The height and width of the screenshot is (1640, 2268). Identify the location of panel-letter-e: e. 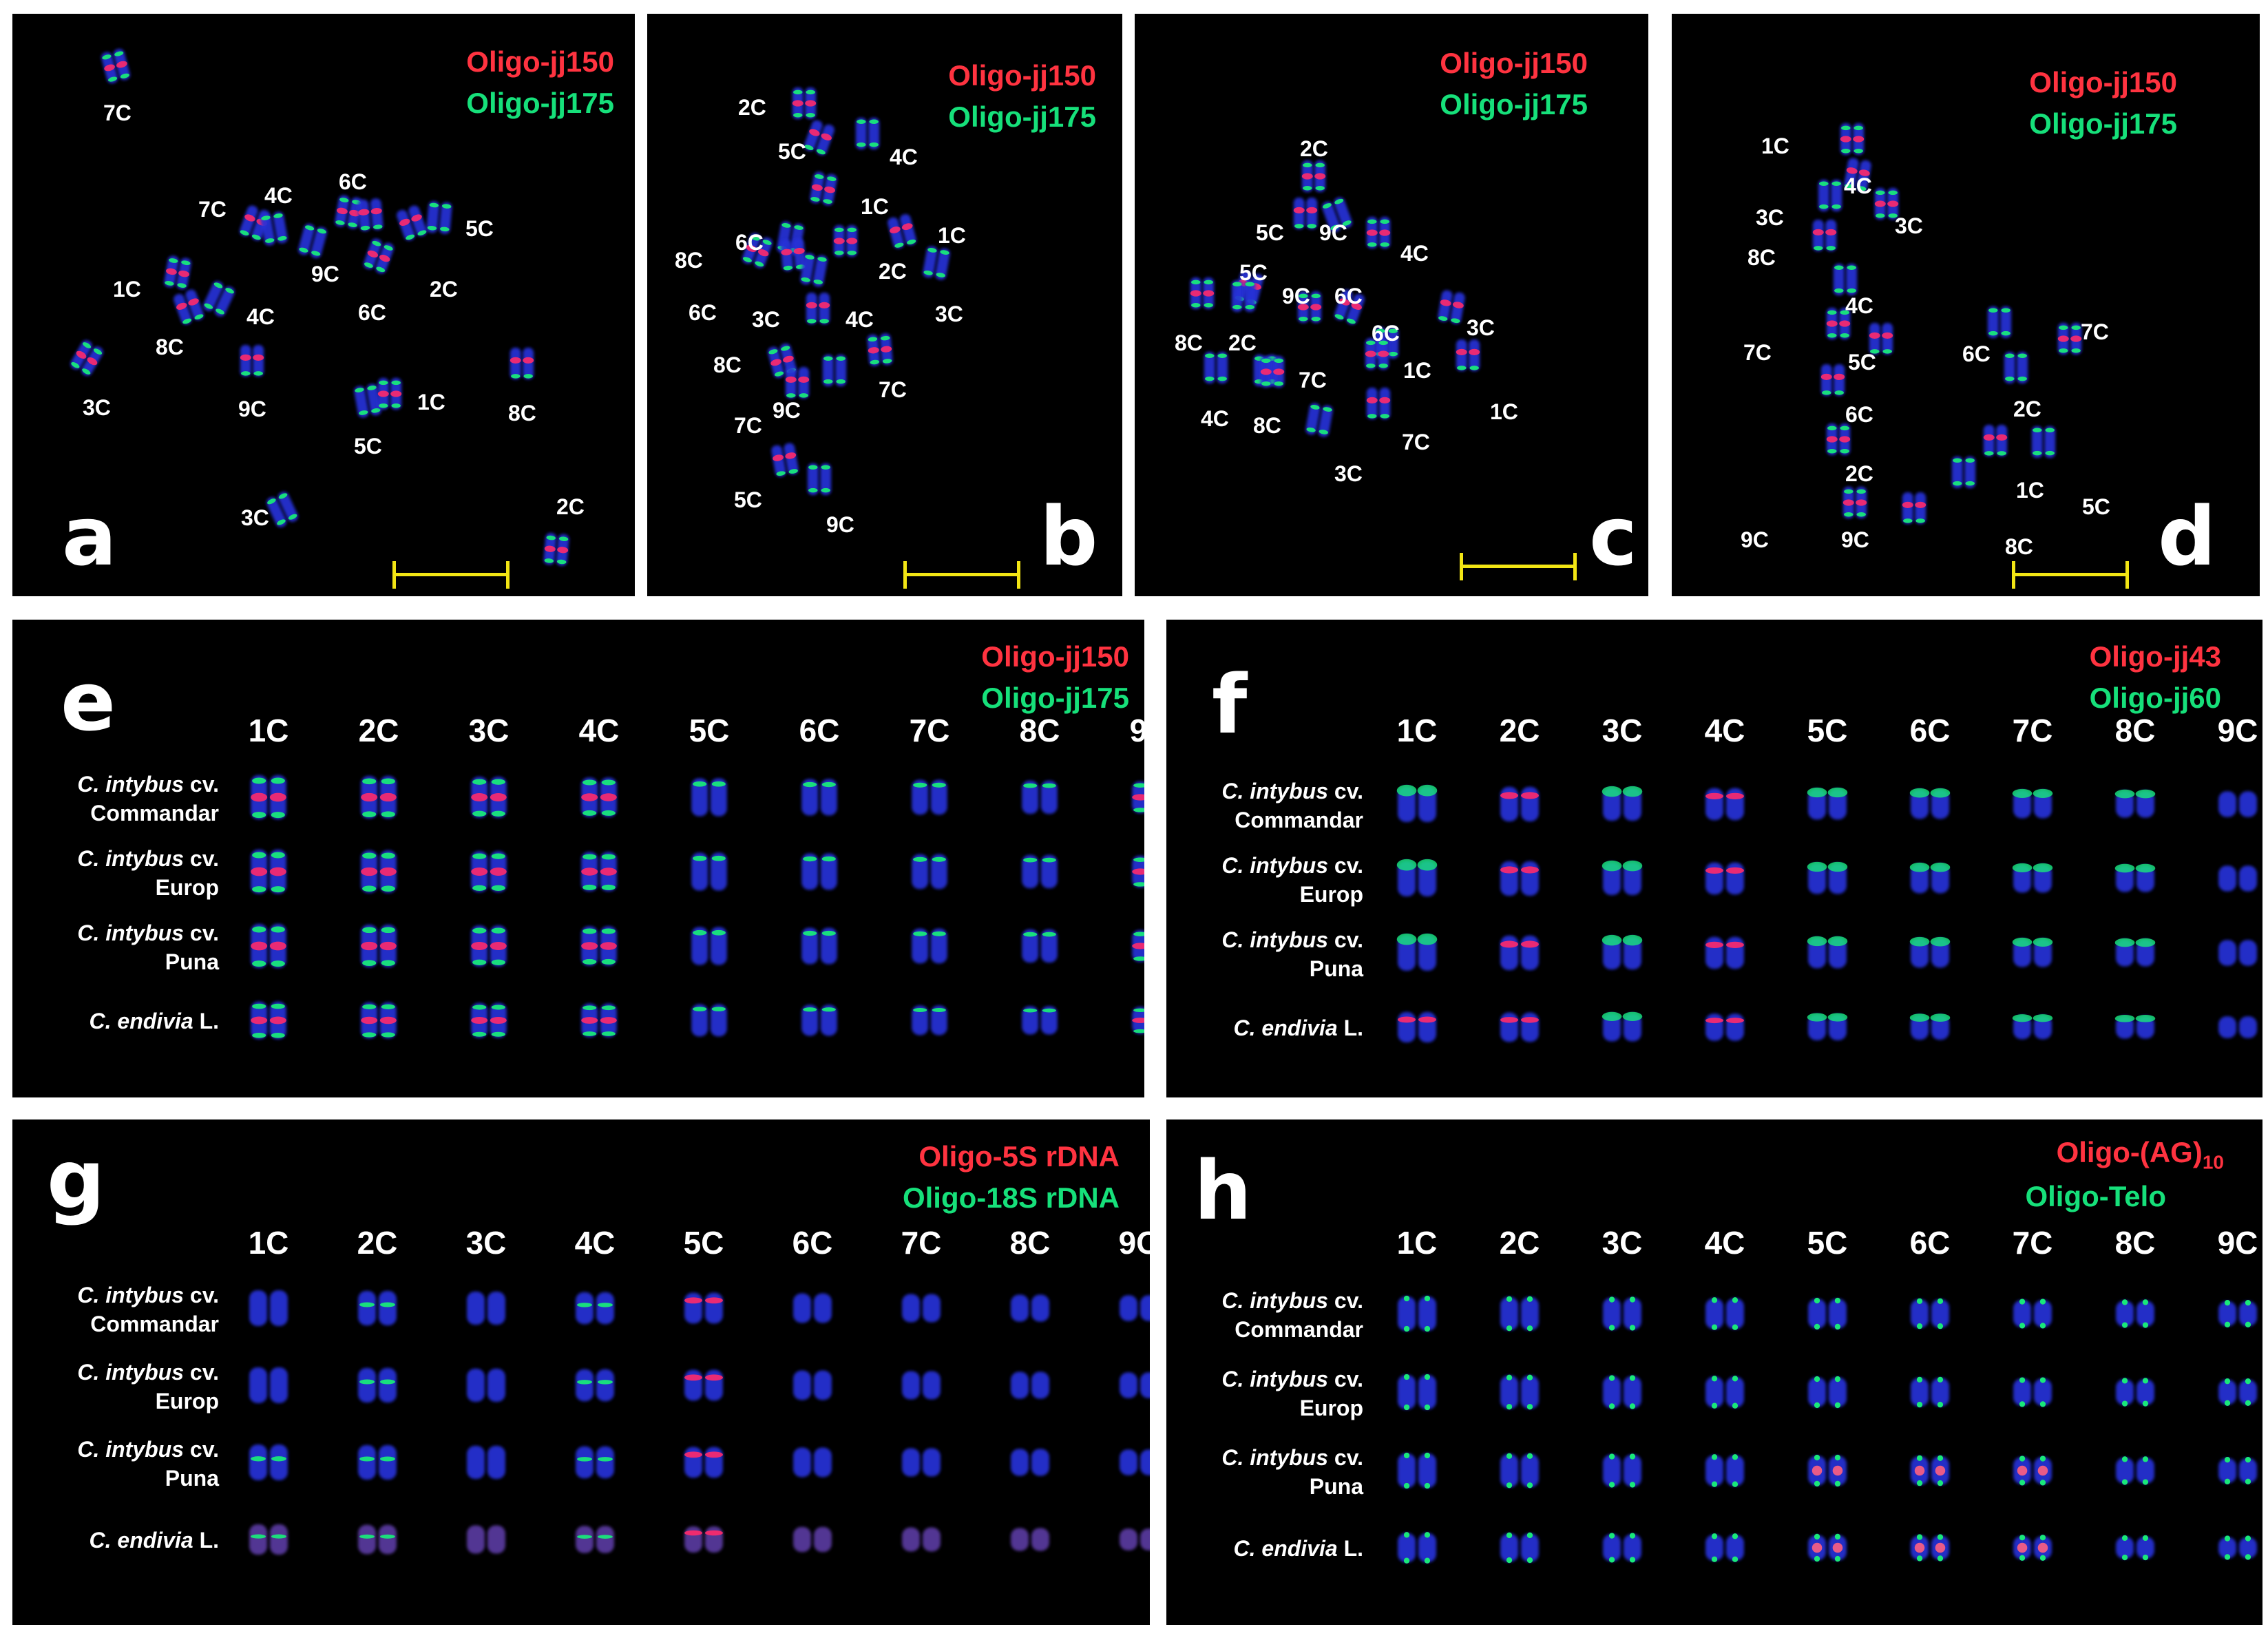
(88, 701).